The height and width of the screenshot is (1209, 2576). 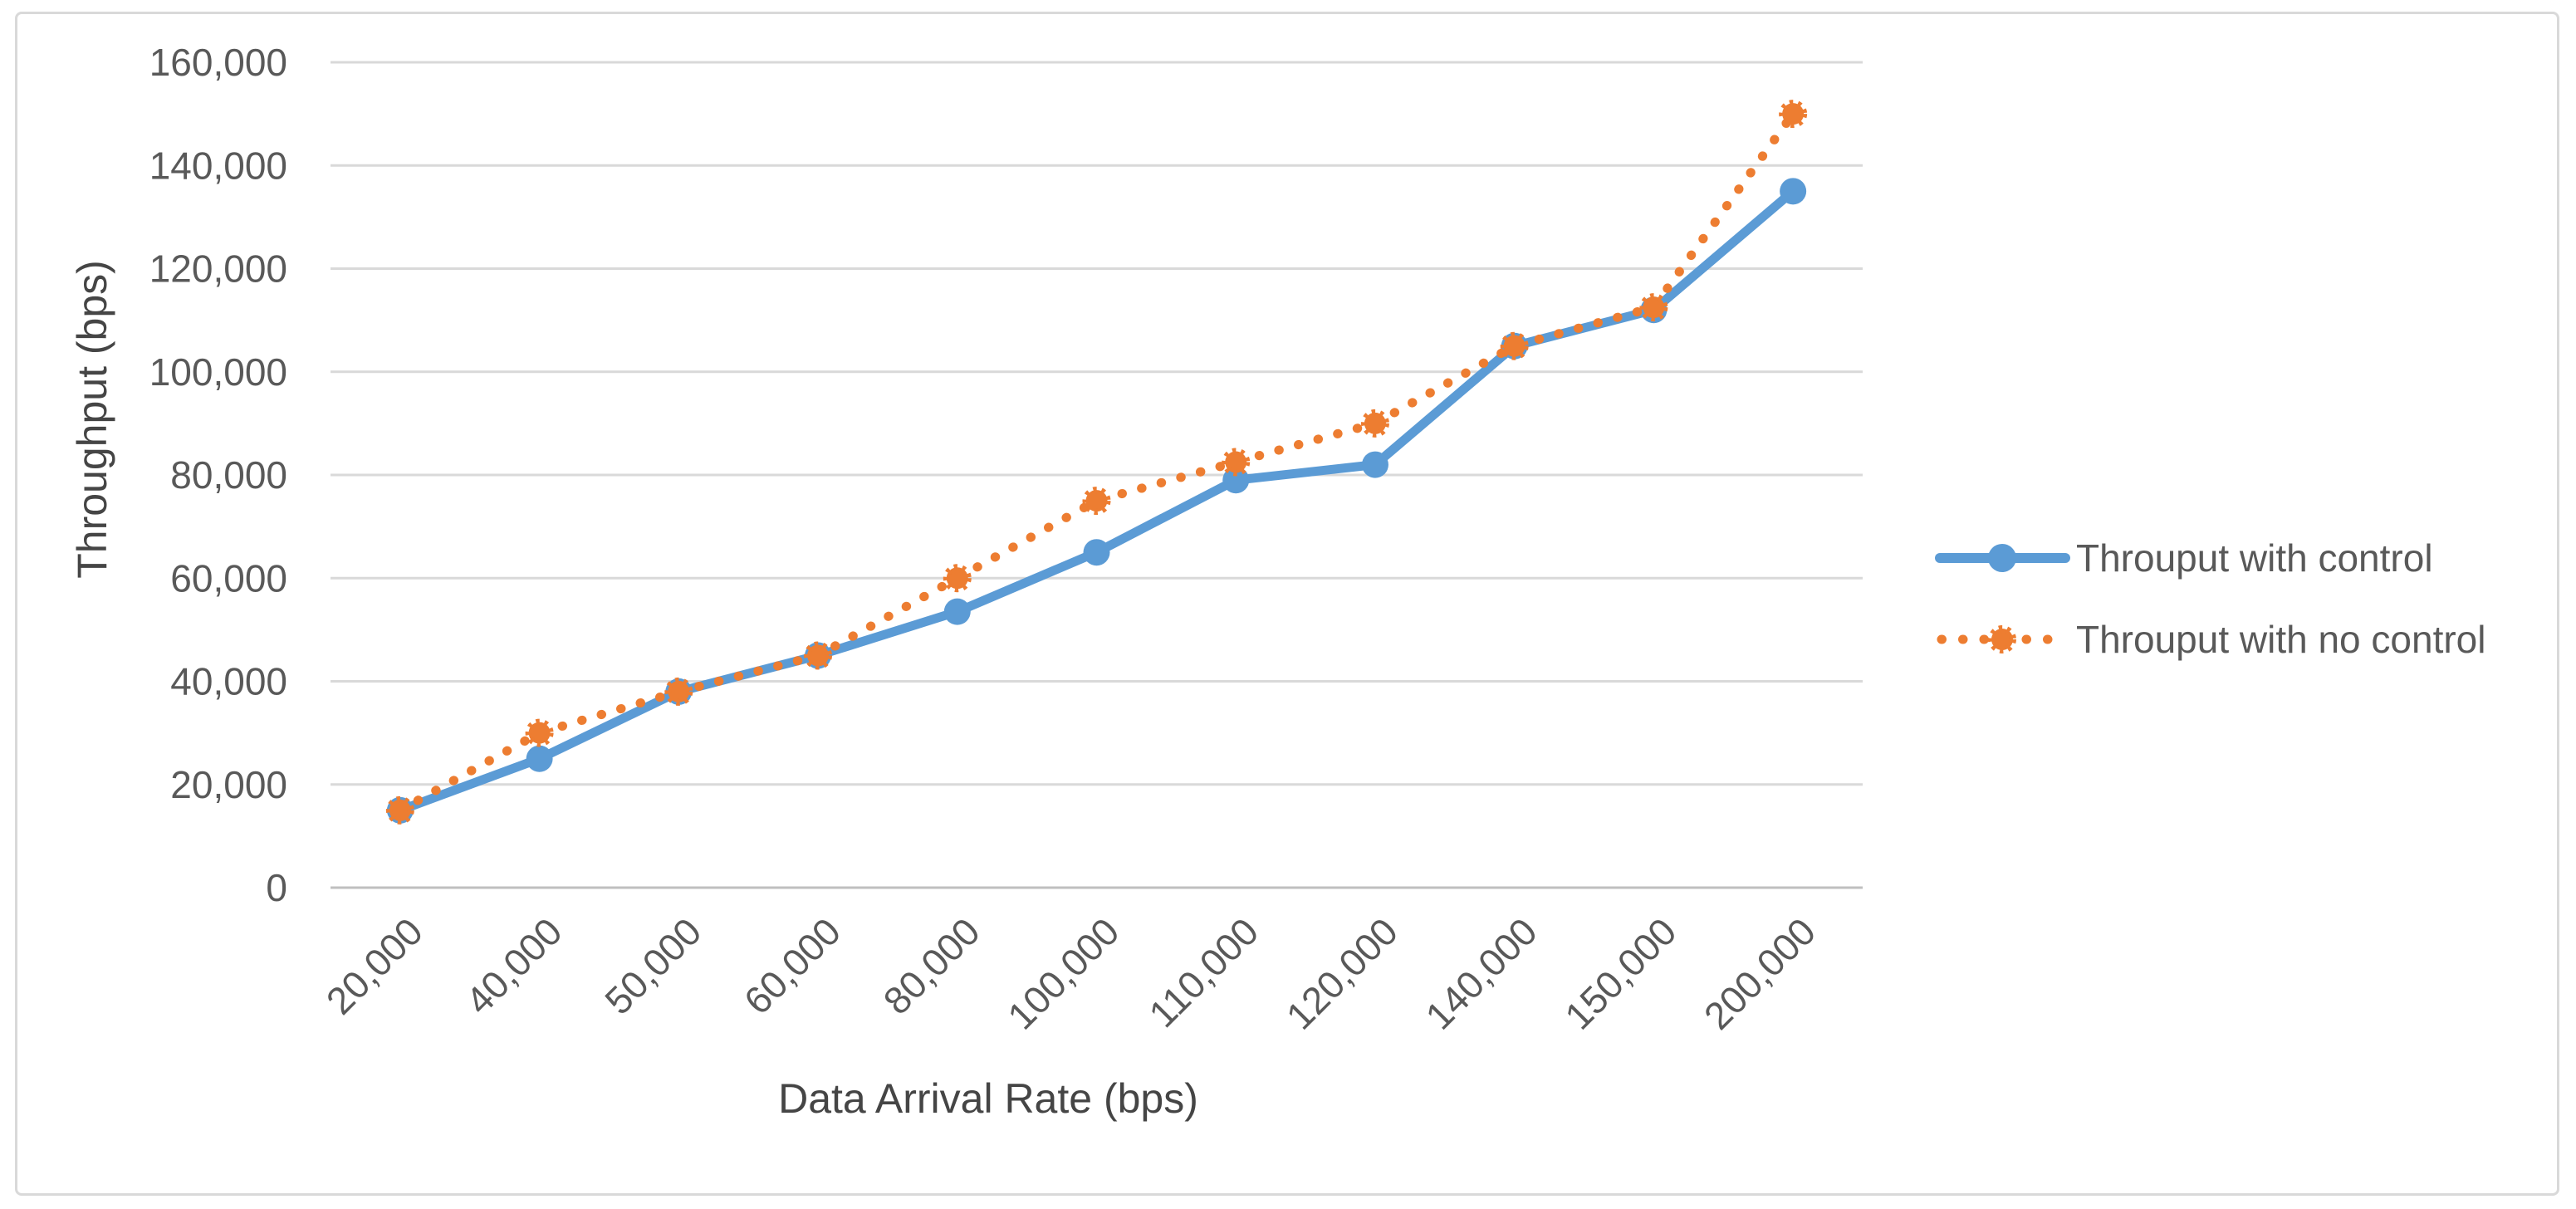 I want to click on legend-marker-circle, so click(x=2002, y=558).